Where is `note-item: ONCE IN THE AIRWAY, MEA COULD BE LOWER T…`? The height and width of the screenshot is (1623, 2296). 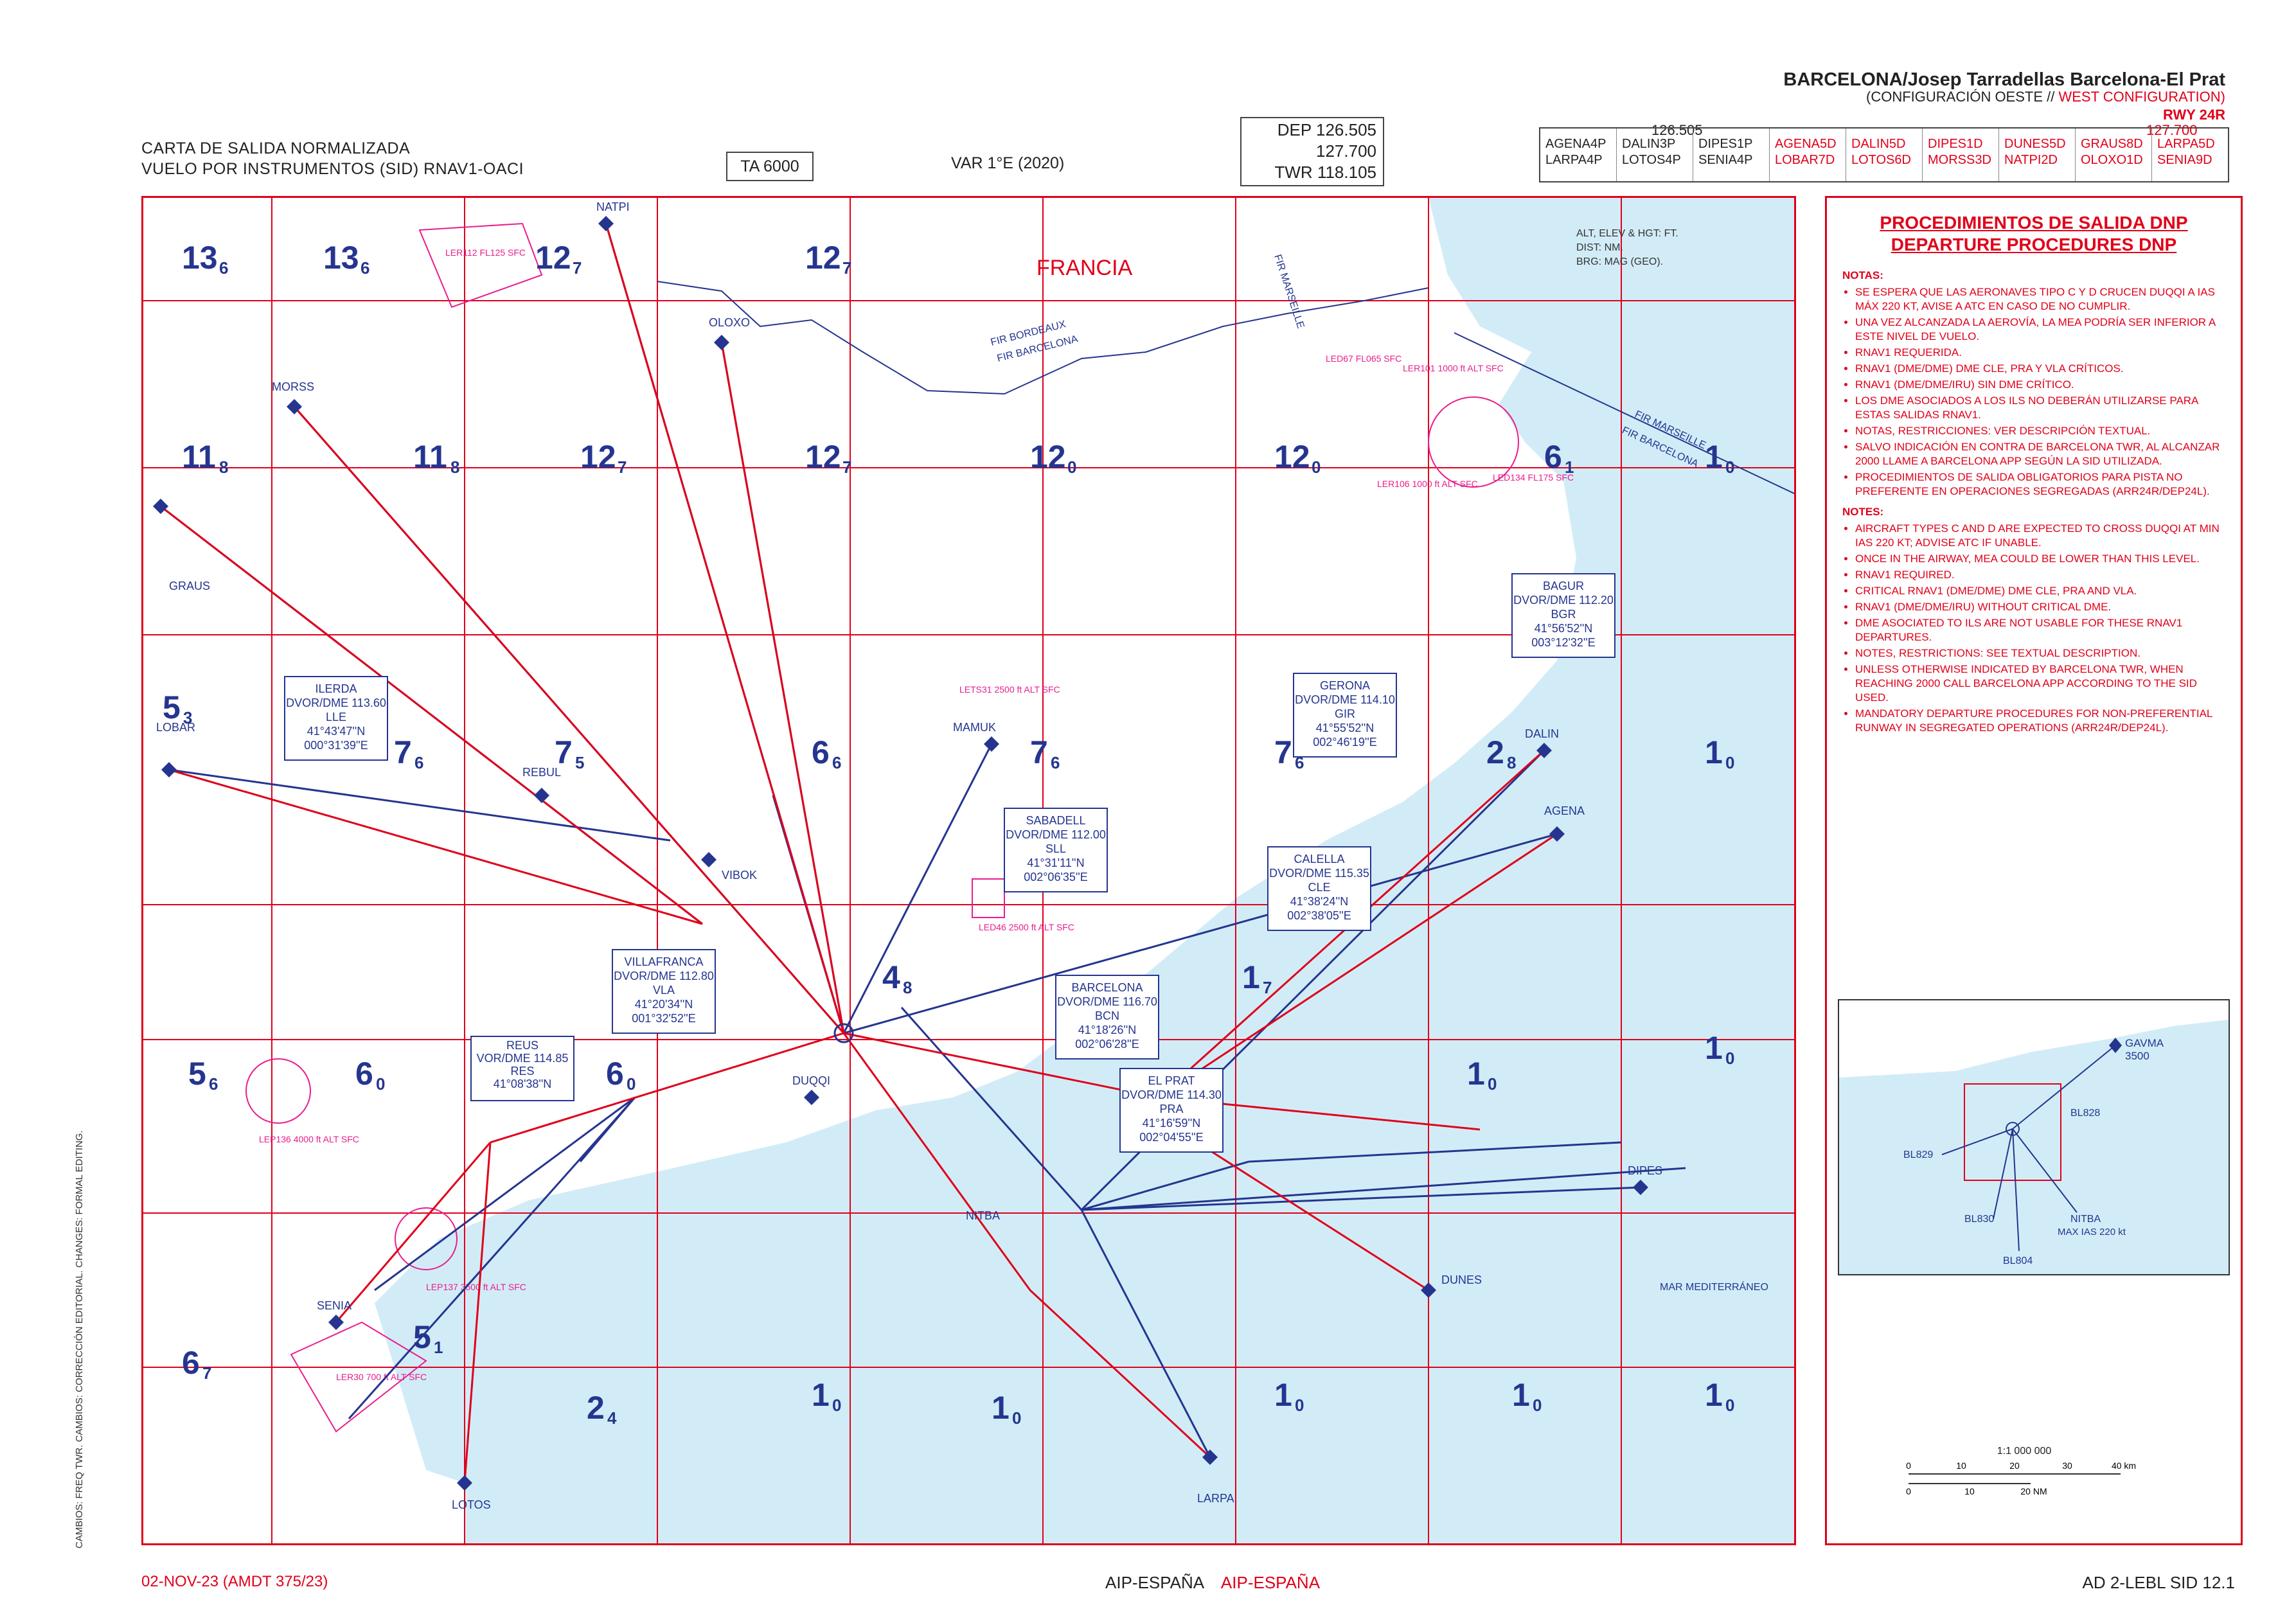 note-item: ONCE IN THE AIRWAY, MEA COULD BE LOWER T… is located at coordinates (2040, 559).